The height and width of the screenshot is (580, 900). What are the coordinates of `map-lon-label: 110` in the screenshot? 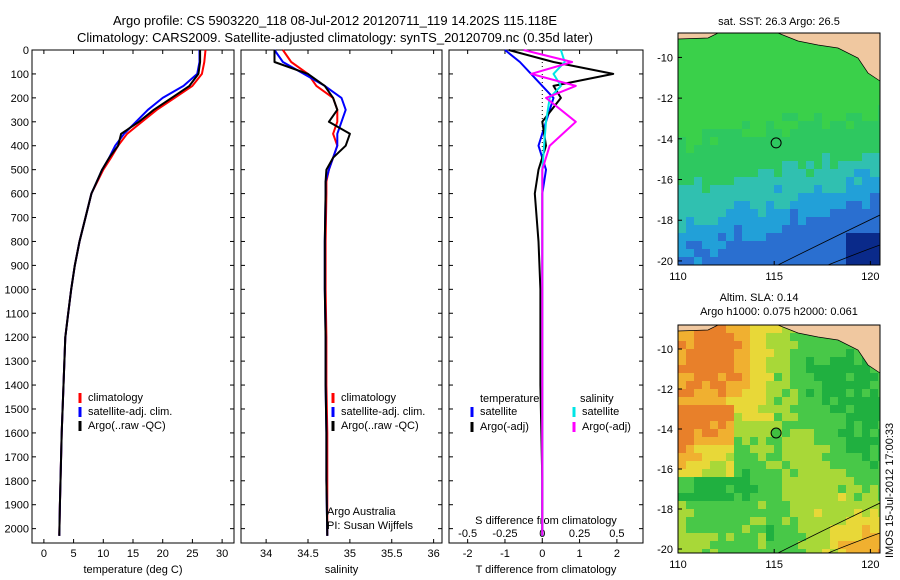 It's located at (678, 277).